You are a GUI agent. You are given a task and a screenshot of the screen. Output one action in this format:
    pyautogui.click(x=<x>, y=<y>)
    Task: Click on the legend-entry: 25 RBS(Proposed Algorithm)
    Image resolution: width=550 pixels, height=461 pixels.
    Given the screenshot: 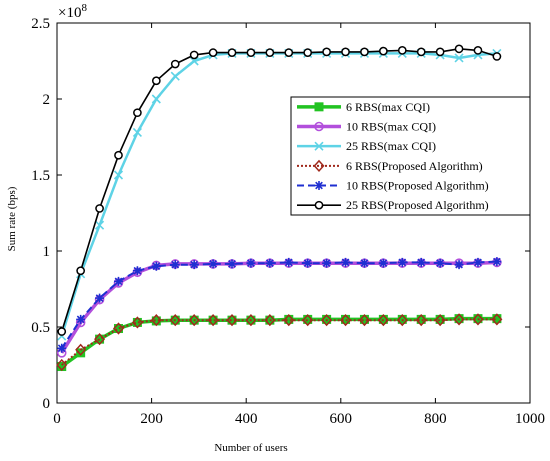 What is the action you would take?
    pyautogui.click(x=393, y=205)
    